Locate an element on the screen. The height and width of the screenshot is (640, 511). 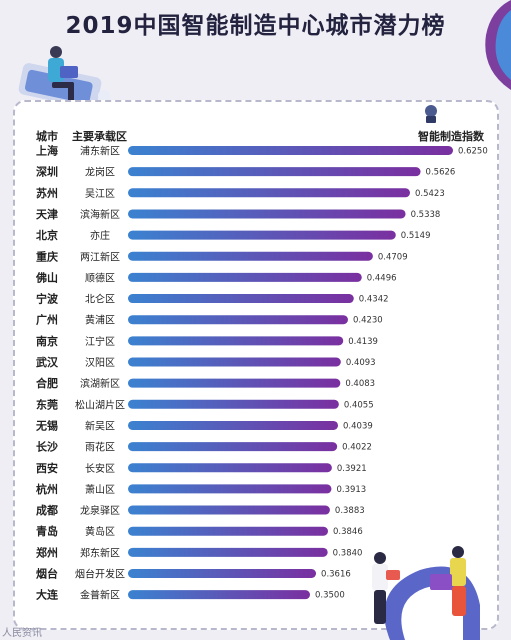
city-label: 深圳 is located at coordinates (47, 172).